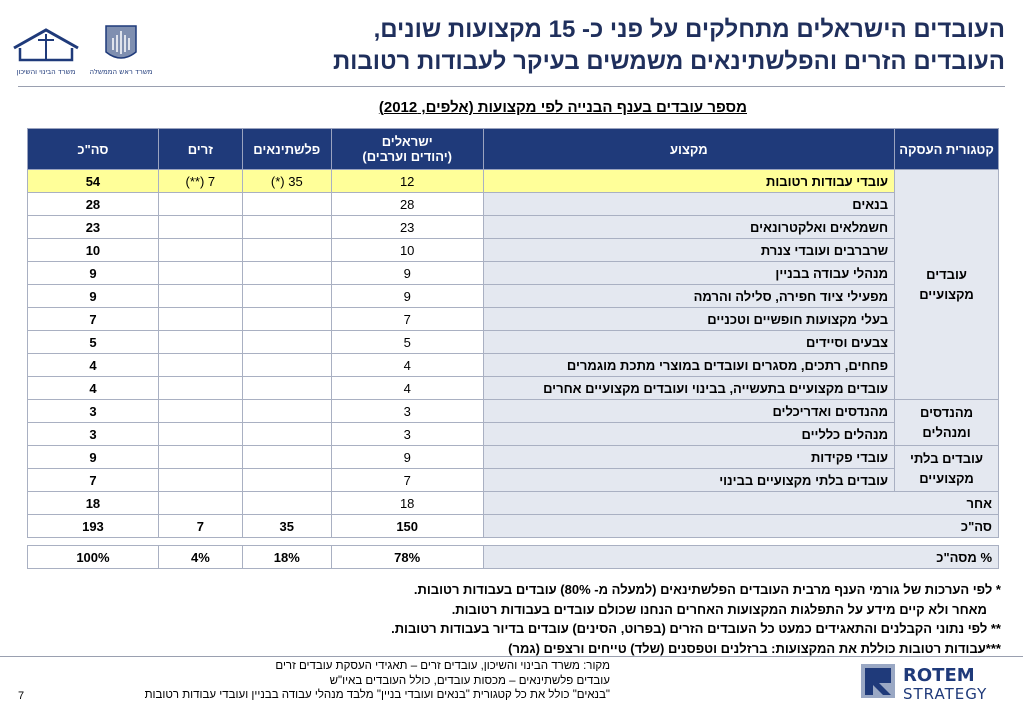  I want to click on occupation-cell: צבעים וסיידים, so click(689, 342).